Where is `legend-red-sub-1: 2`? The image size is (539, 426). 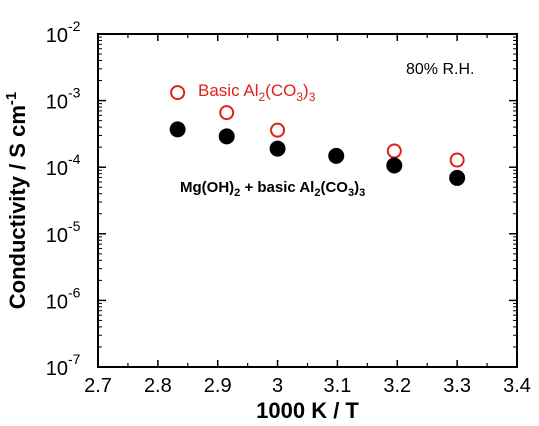
legend-red-sub-1: 2 is located at coordinates (261, 97).